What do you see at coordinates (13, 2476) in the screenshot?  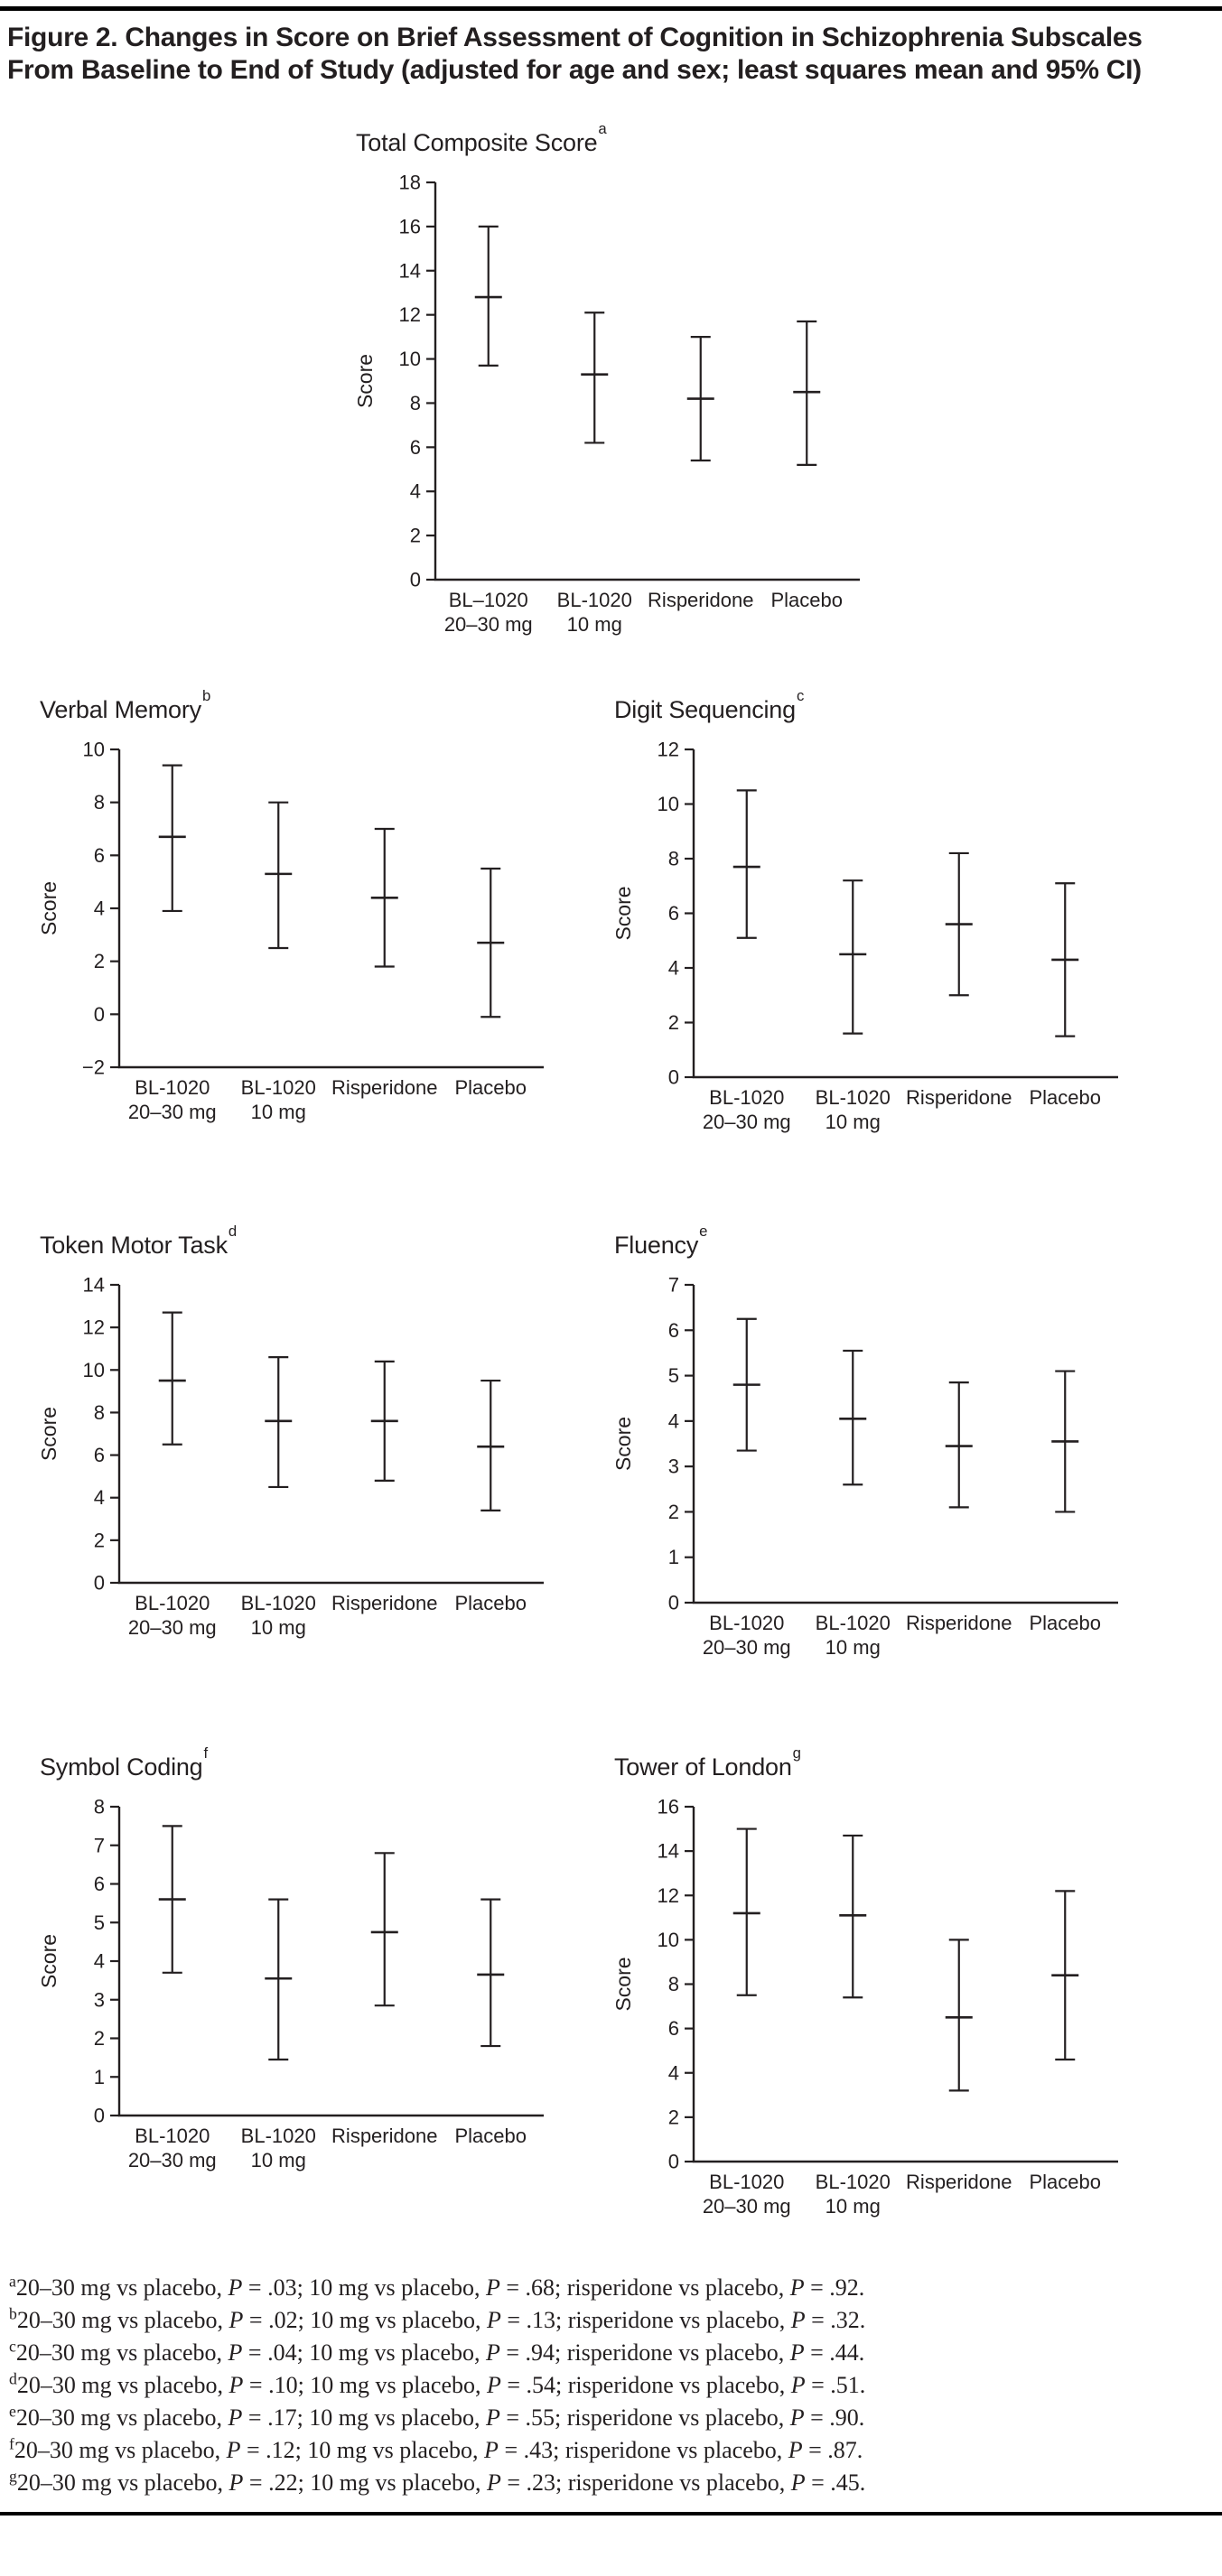 I see `footnote-marker: g` at bounding box center [13, 2476].